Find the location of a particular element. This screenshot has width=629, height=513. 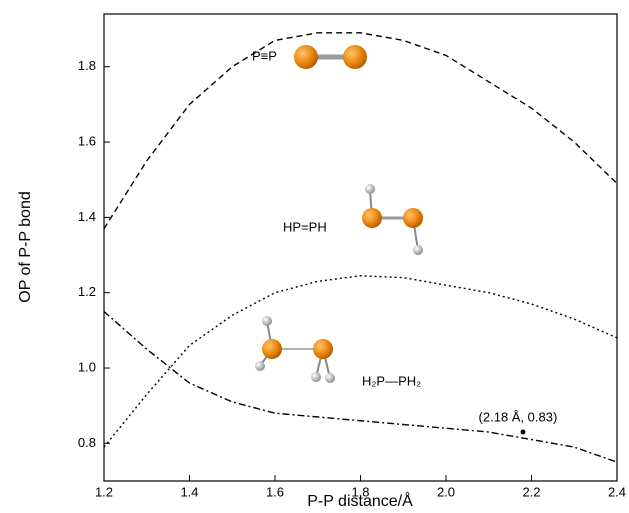

annotation-point is located at coordinates (523, 432).